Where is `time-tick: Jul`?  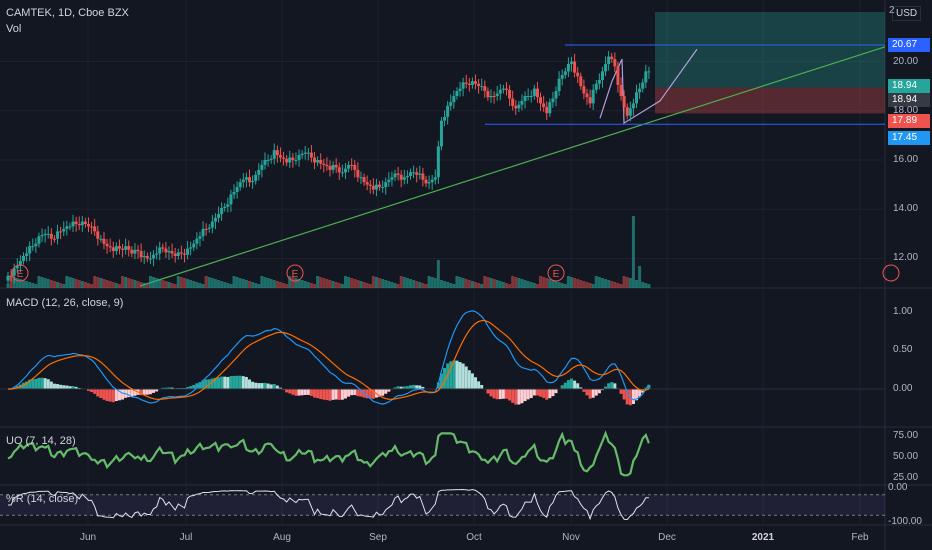
time-tick: Jul is located at coordinates (186, 537).